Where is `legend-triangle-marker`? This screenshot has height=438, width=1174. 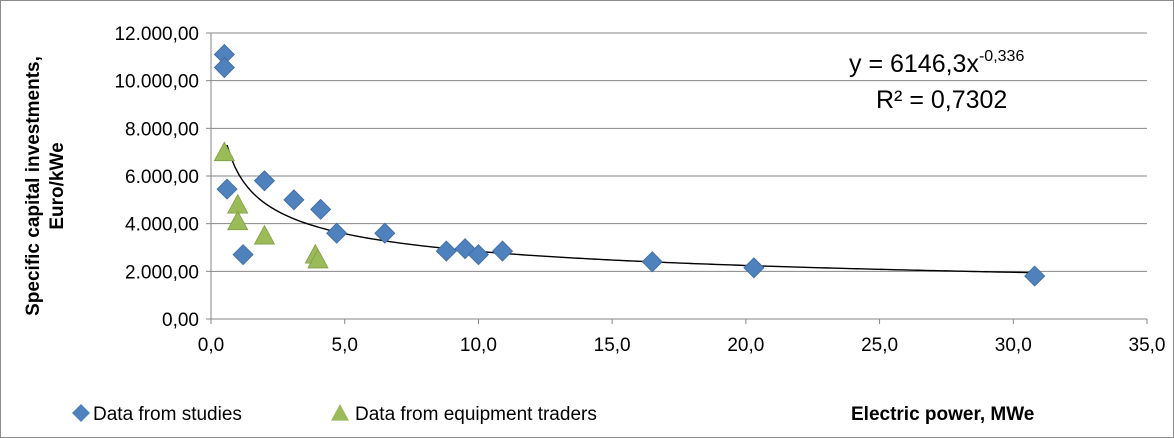 legend-triangle-marker is located at coordinates (340, 412).